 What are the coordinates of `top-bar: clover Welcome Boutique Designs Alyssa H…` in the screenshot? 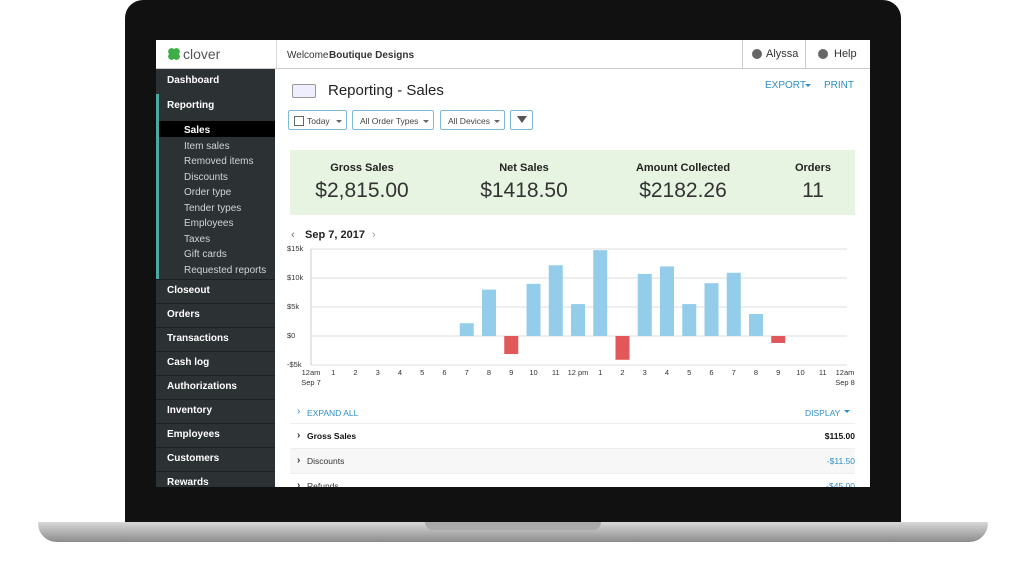 It's located at (513, 54).